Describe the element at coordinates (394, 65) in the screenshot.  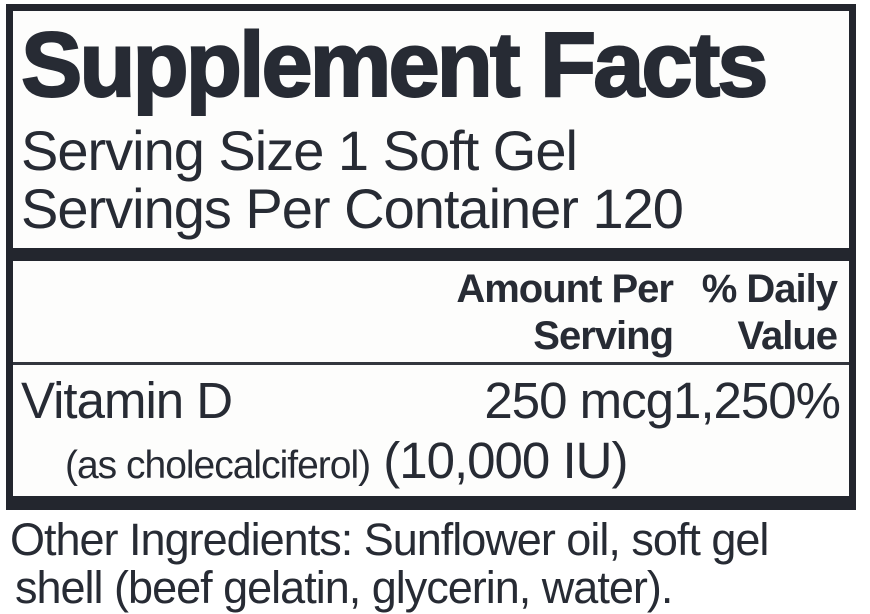
I see `page-title: Supplement Facts` at that location.